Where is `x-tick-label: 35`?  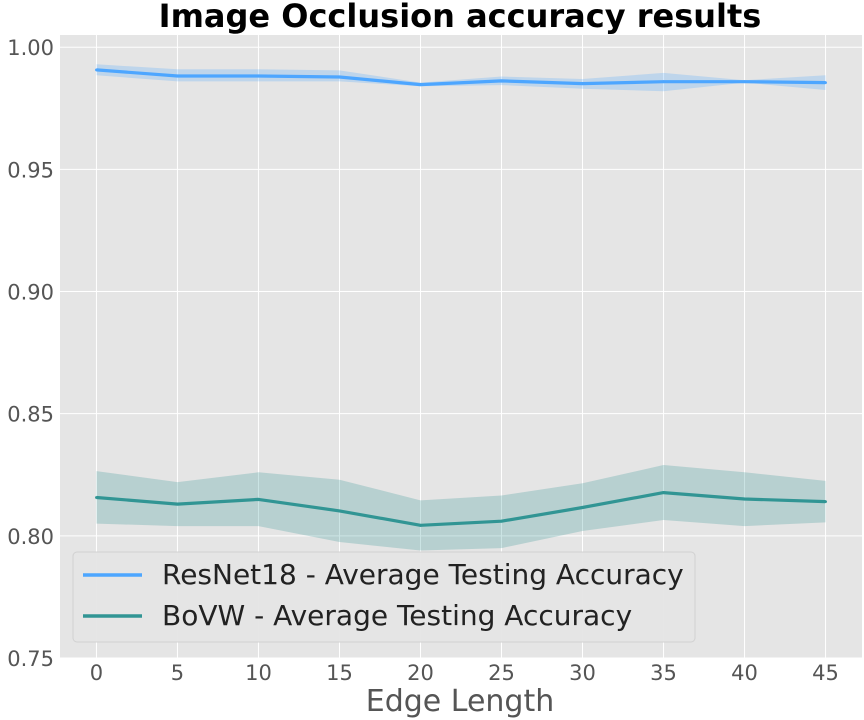 x-tick-label: 35 is located at coordinates (663, 673).